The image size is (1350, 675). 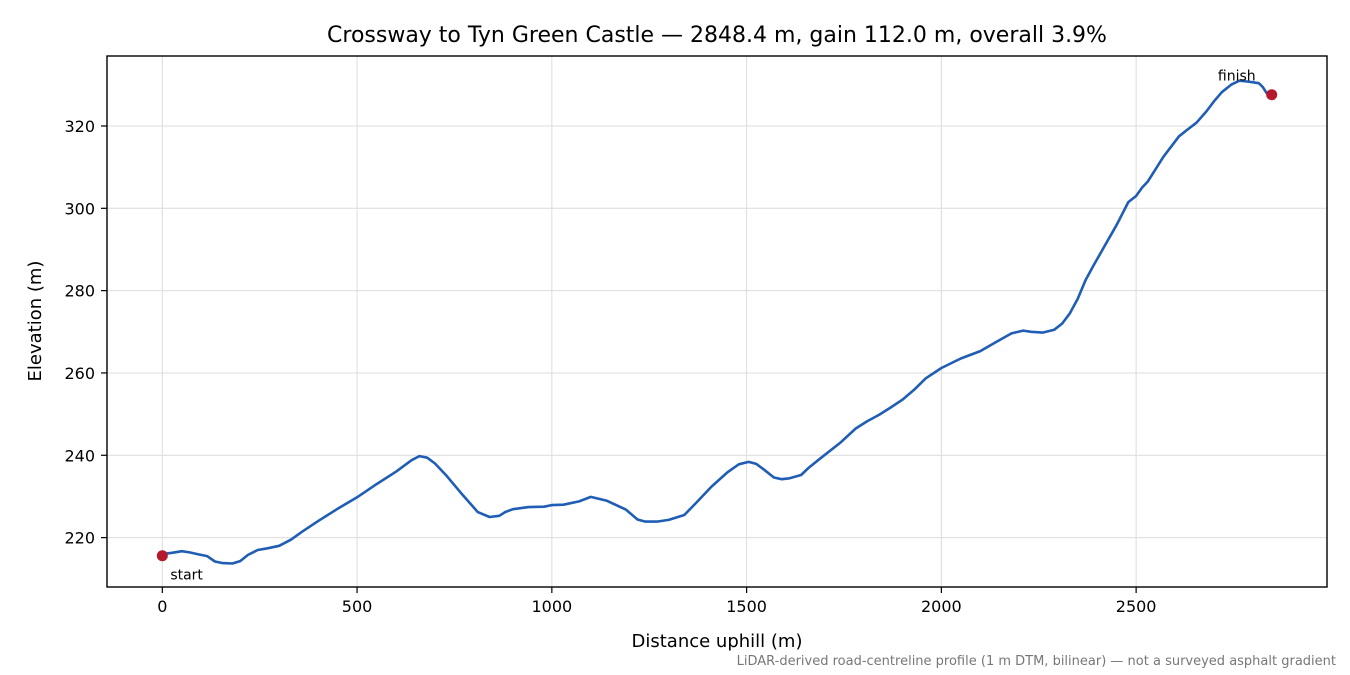 I want to click on x-axis-label: Distance uphill (m), so click(x=717, y=641).